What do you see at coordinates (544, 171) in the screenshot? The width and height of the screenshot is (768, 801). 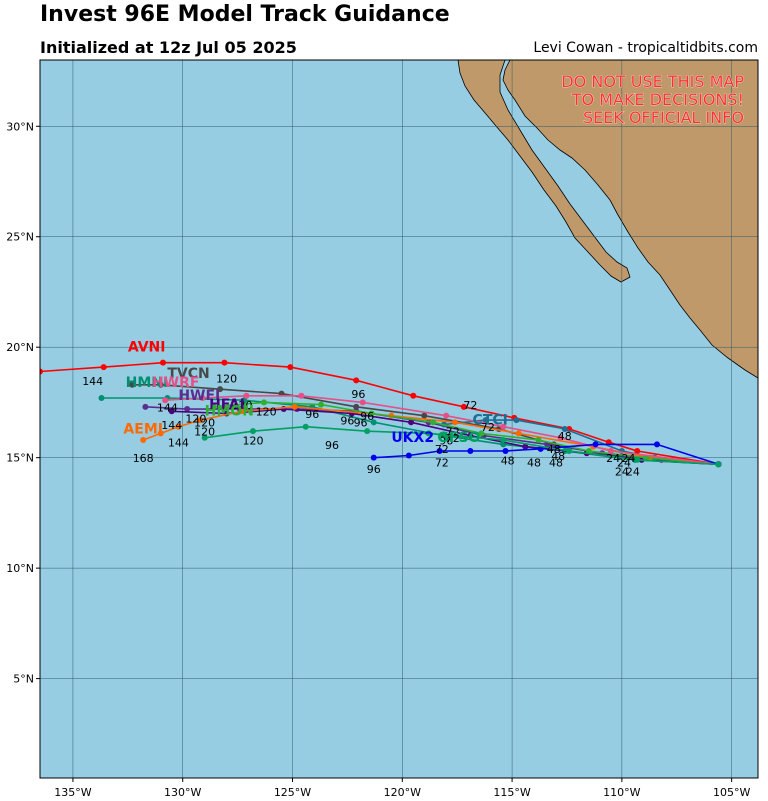 I see `baja-california` at bounding box center [544, 171].